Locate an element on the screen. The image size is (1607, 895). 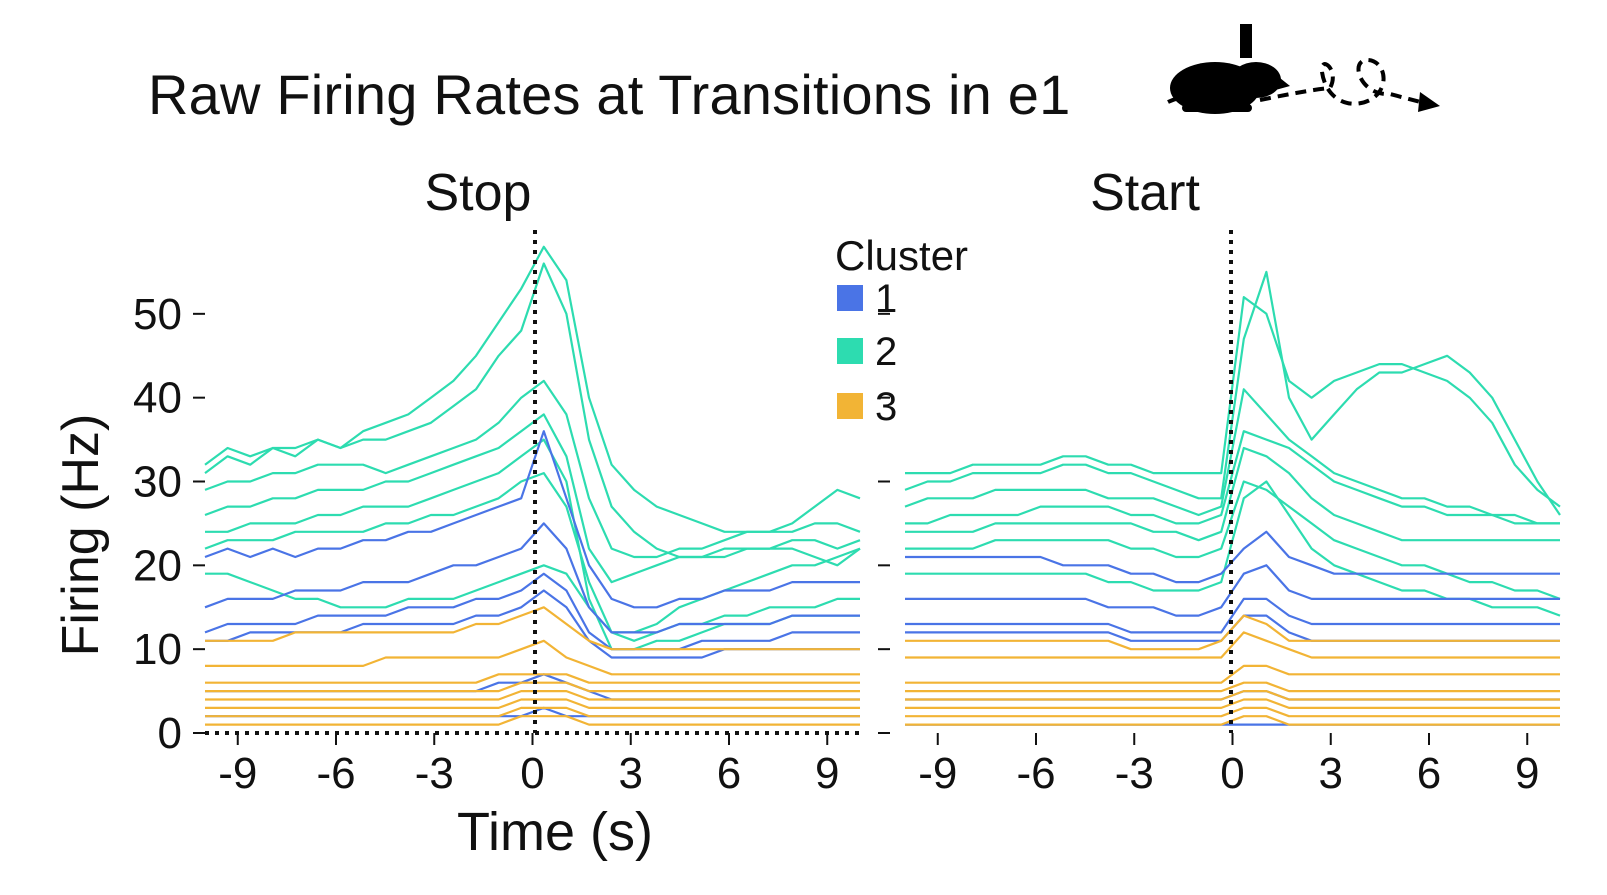
start-x-tick-label: -6 is located at coordinates (1035, 773).